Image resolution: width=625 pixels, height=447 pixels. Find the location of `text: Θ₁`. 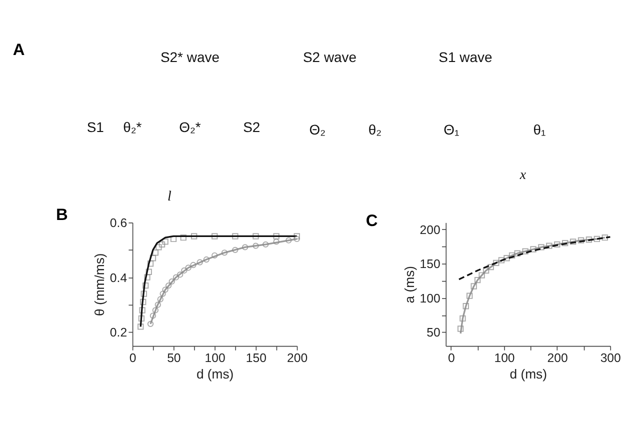

text: Θ₁ is located at coordinates (452, 130).